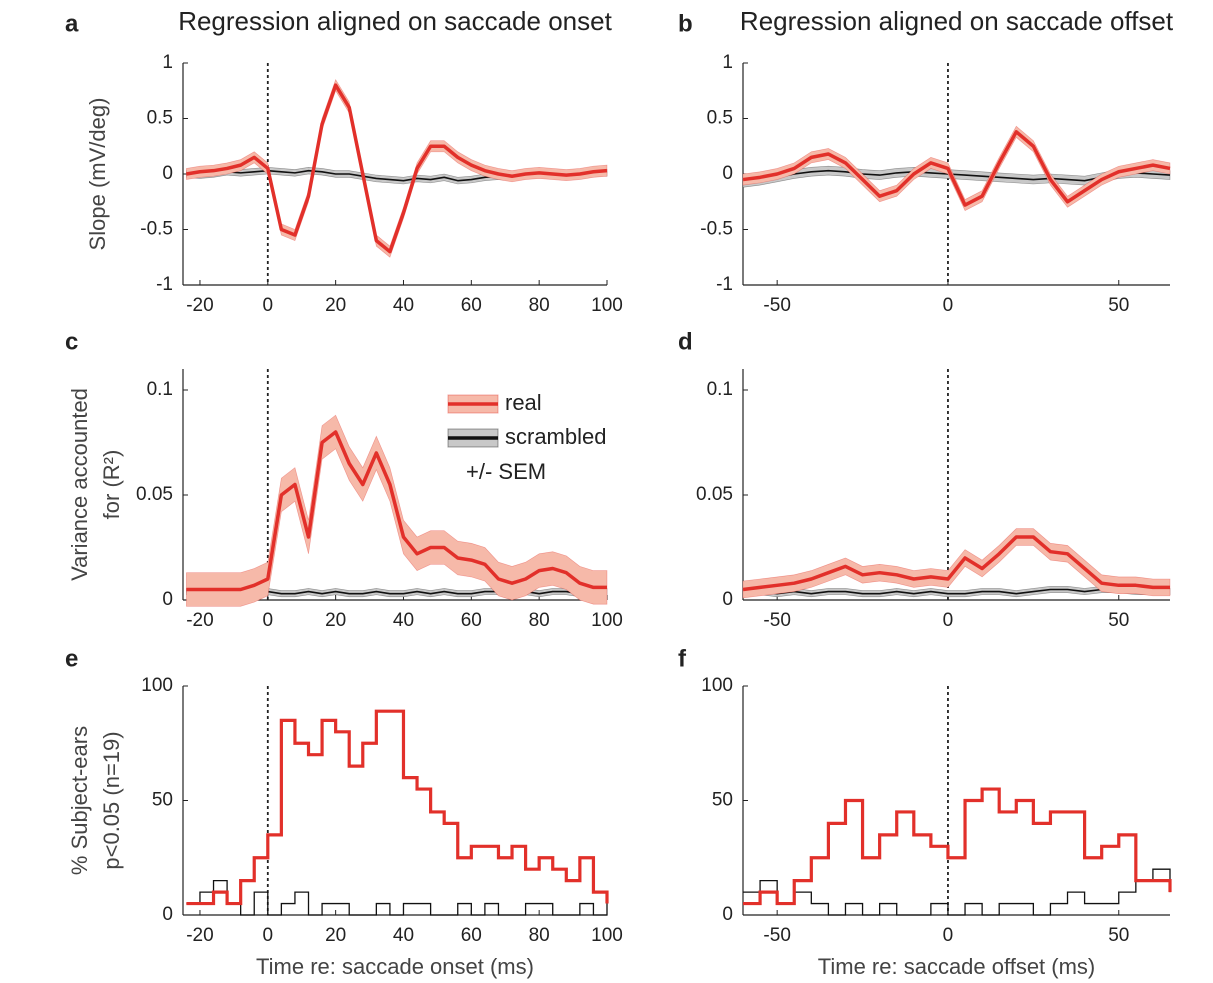 This screenshot has height=983, width=1213. What do you see at coordinates (72, 23) in the screenshot?
I see `panel-letter: a` at bounding box center [72, 23].